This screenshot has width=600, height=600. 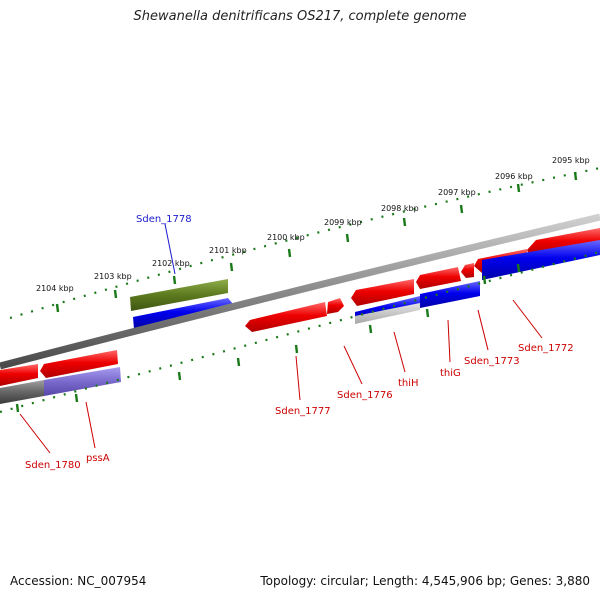 I want to click on accession-text: Accession: NC_007954, so click(x=78, y=581).